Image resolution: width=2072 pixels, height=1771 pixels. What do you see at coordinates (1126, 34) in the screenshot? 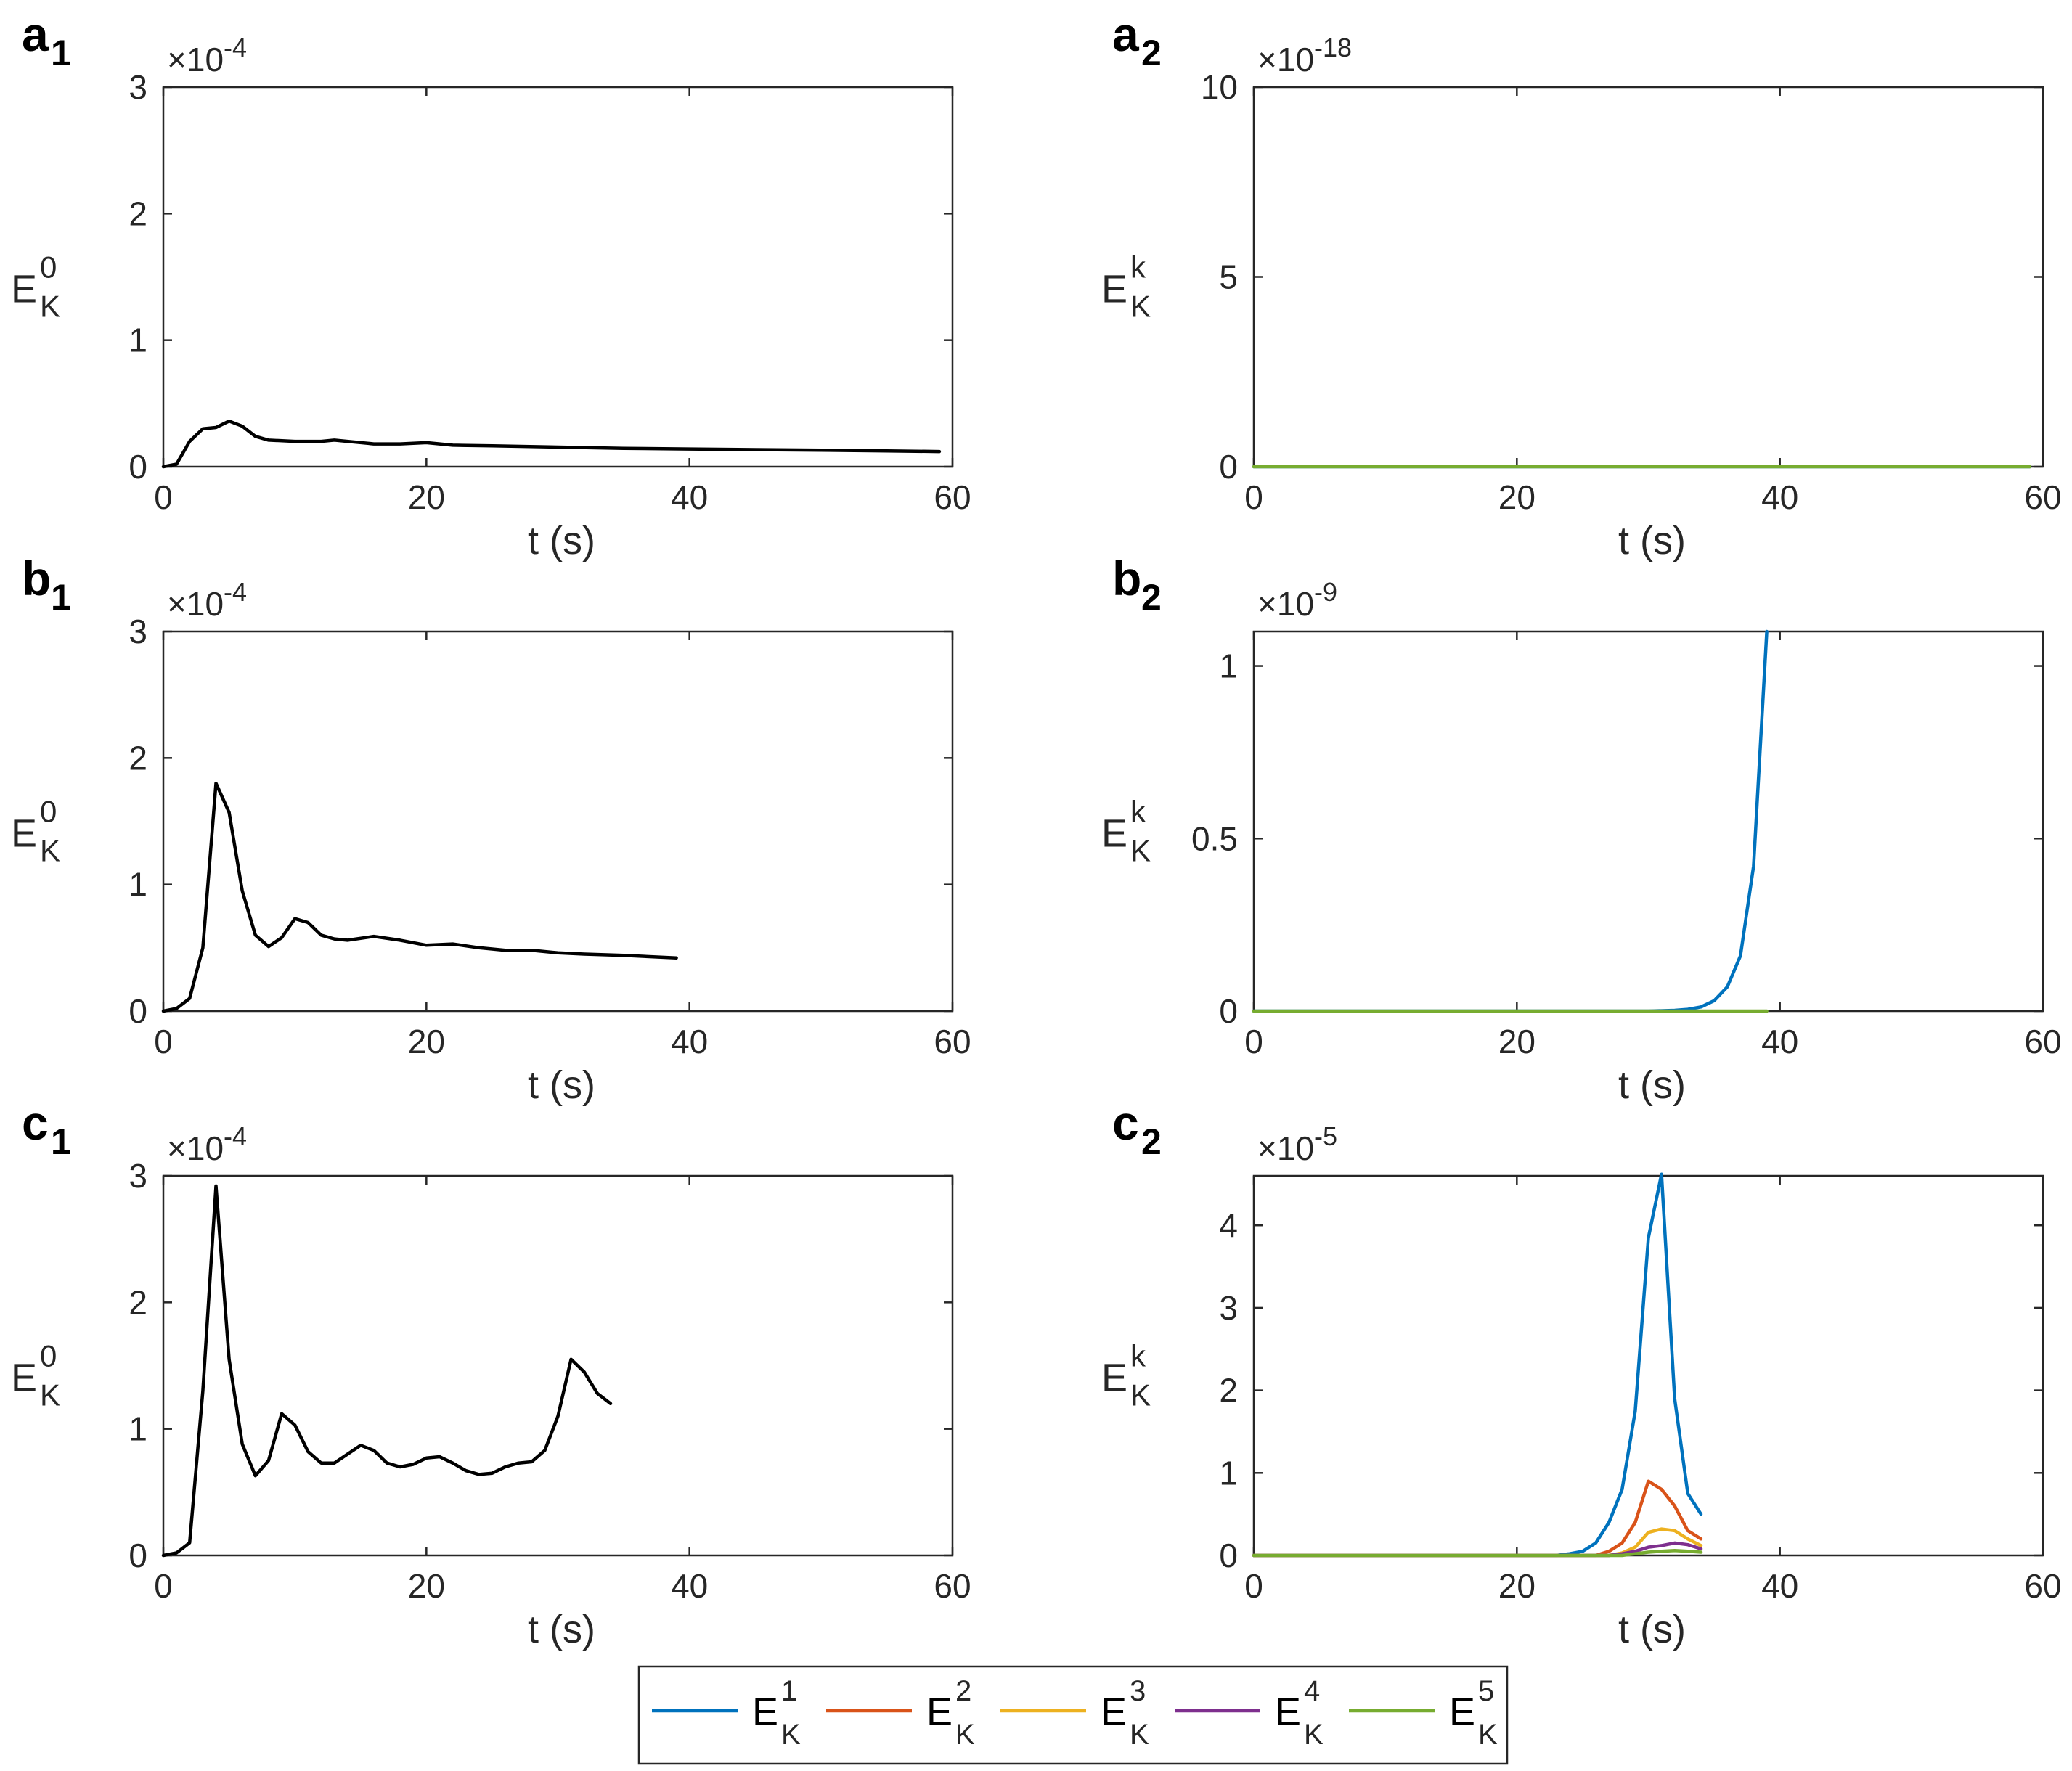
I see `panel-letter: a` at bounding box center [1126, 34].